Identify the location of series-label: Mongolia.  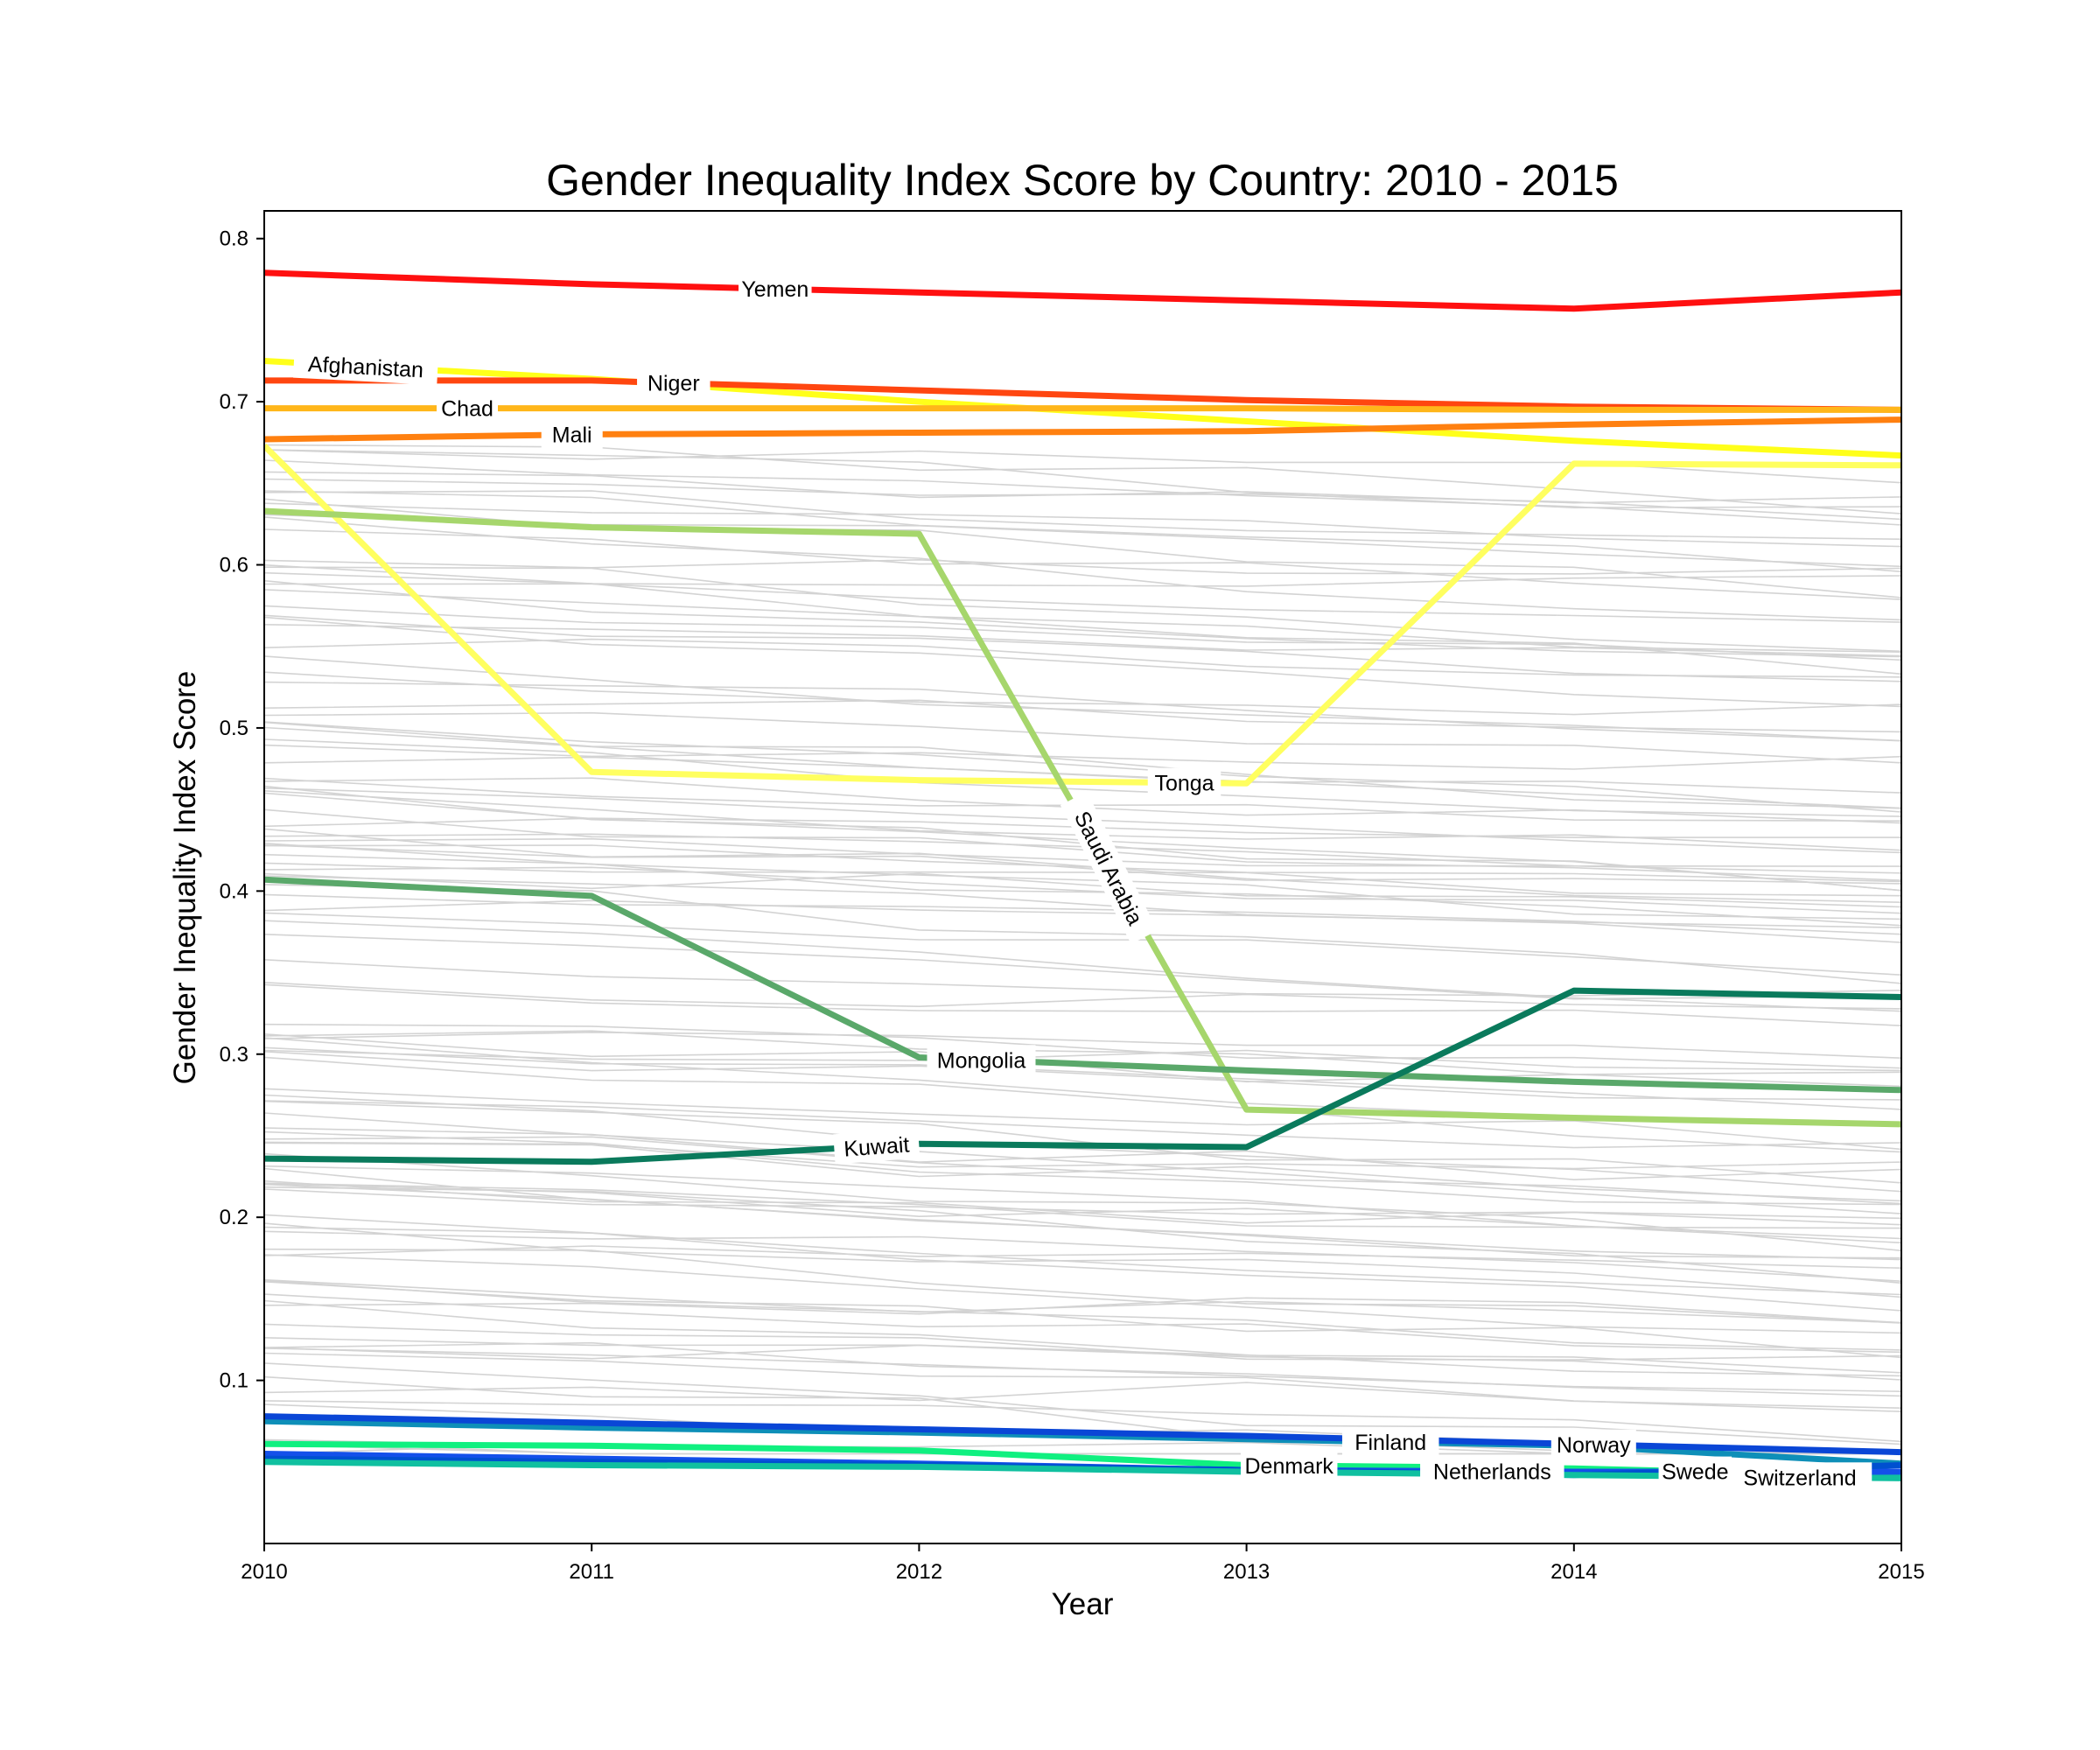
(981, 1060).